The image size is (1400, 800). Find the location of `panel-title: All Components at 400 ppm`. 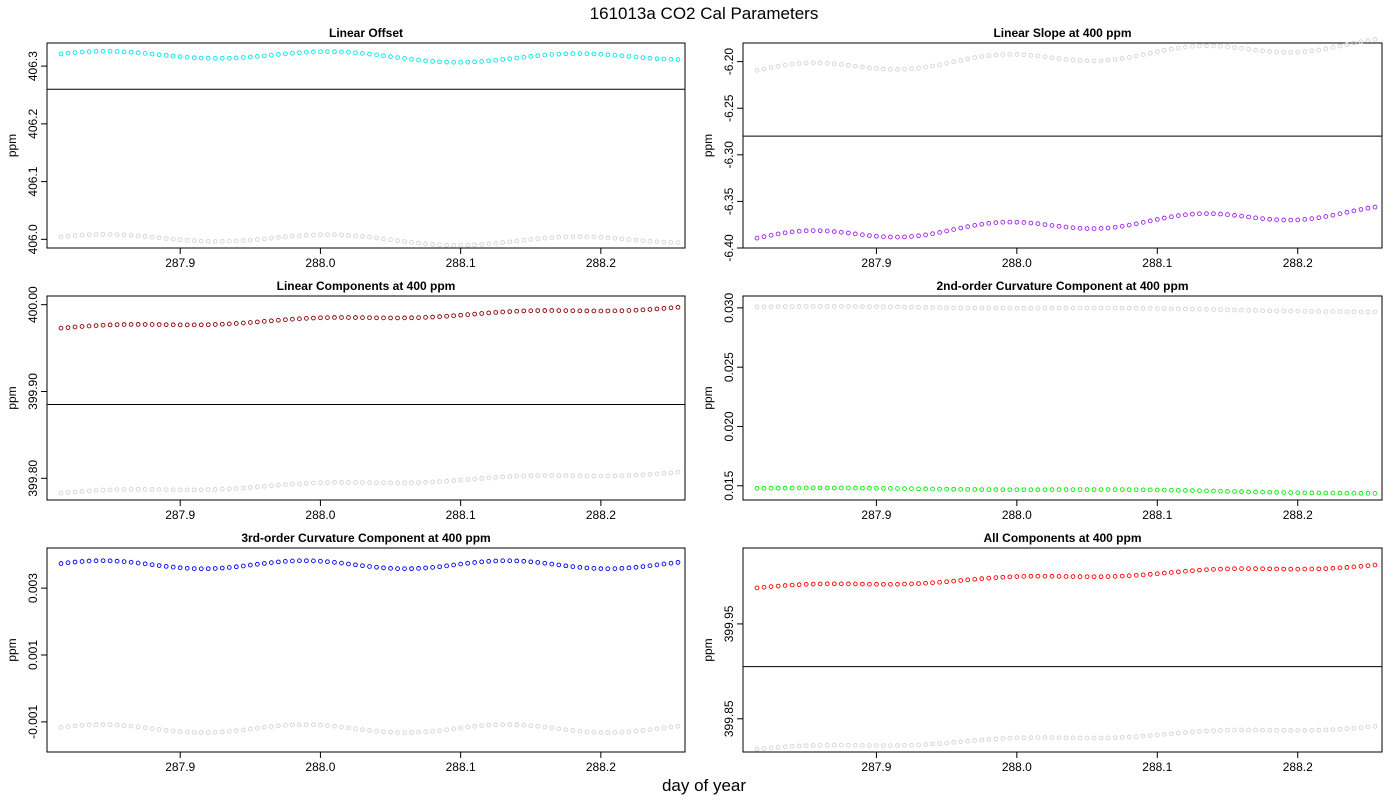

panel-title: All Components at 400 ppm is located at coordinates (1062, 538).